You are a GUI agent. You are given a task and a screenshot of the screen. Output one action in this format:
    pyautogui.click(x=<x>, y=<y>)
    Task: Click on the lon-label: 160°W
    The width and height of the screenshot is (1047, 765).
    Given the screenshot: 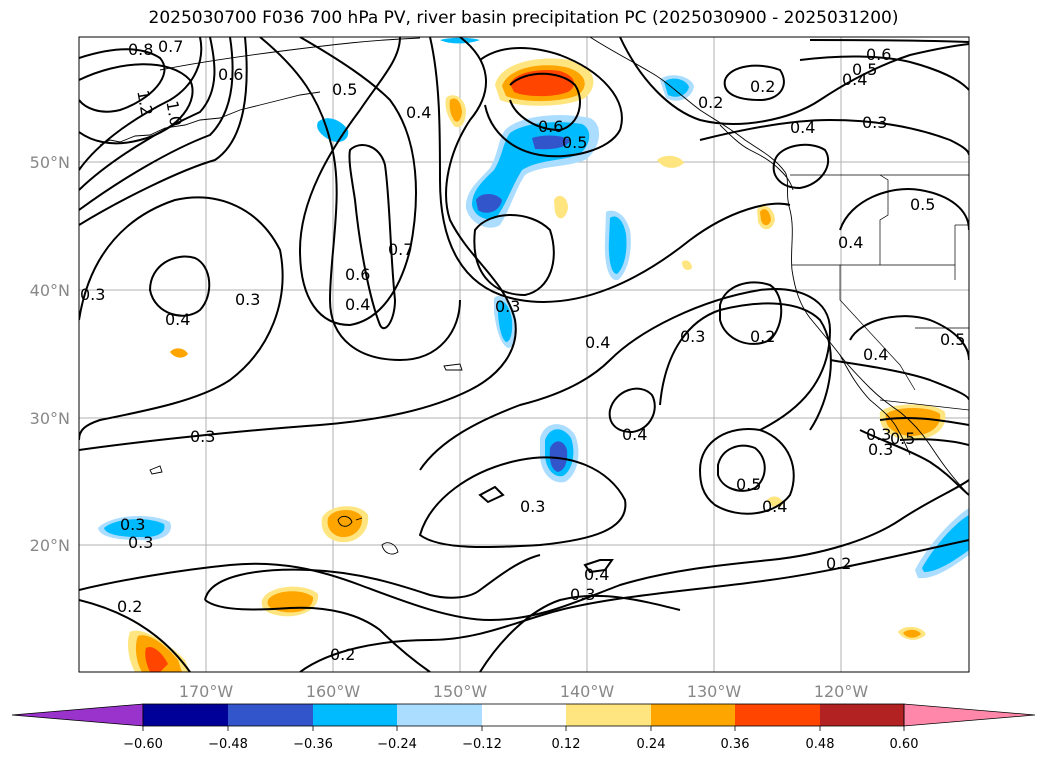 What is the action you would take?
    pyautogui.click(x=333, y=691)
    